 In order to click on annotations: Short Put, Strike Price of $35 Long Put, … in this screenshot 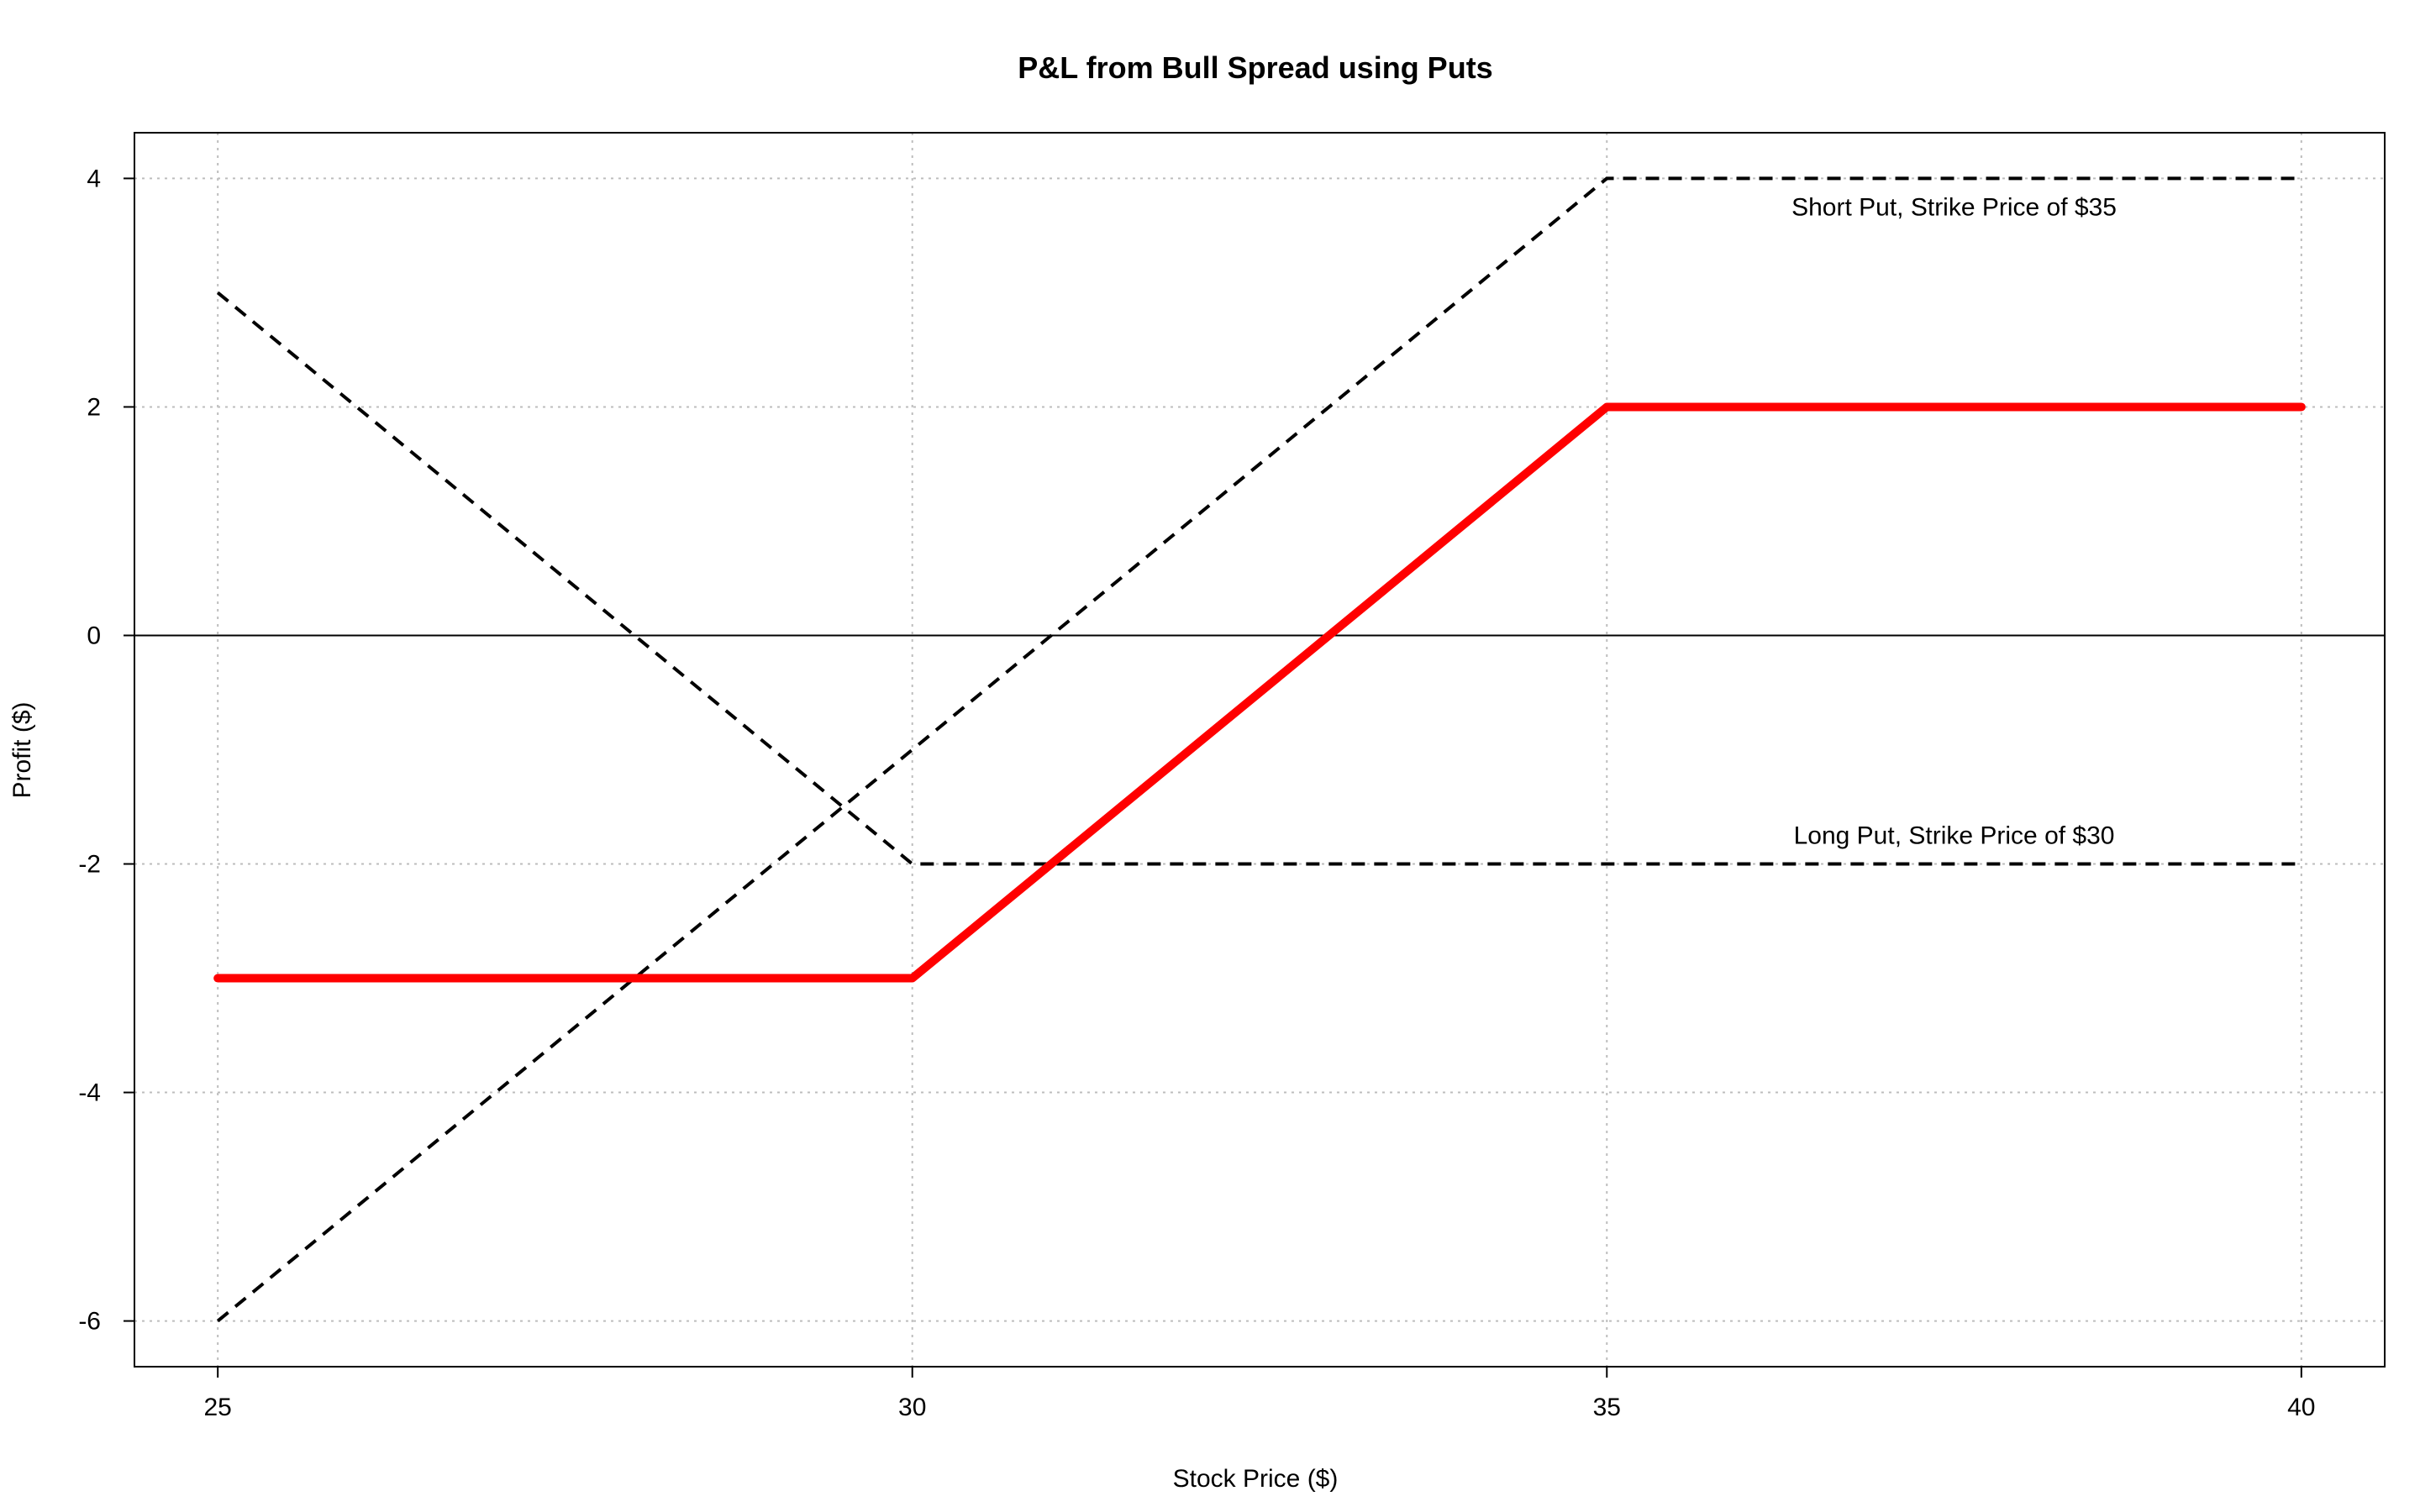, I will do `click(1954, 521)`.